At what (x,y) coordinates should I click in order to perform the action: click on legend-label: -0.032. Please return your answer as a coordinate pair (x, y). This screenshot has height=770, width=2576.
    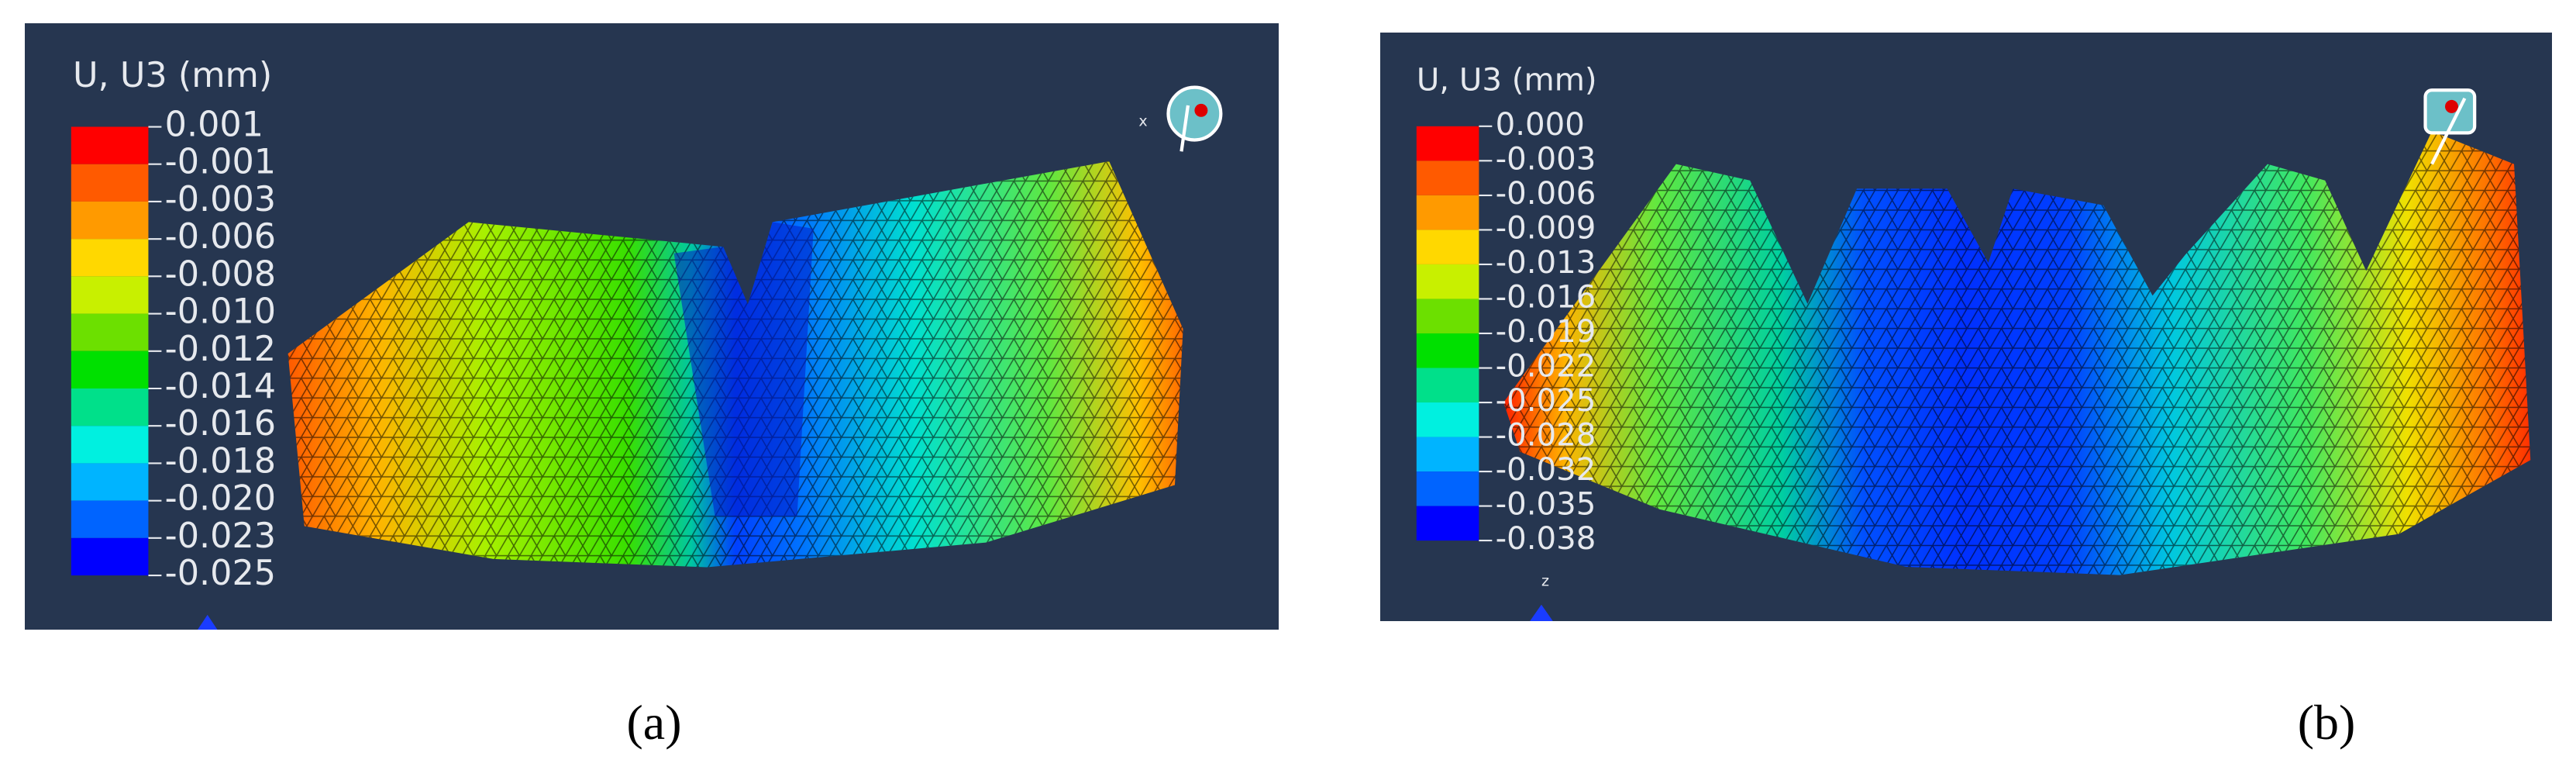
    Looking at the image, I should click on (1546, 470).